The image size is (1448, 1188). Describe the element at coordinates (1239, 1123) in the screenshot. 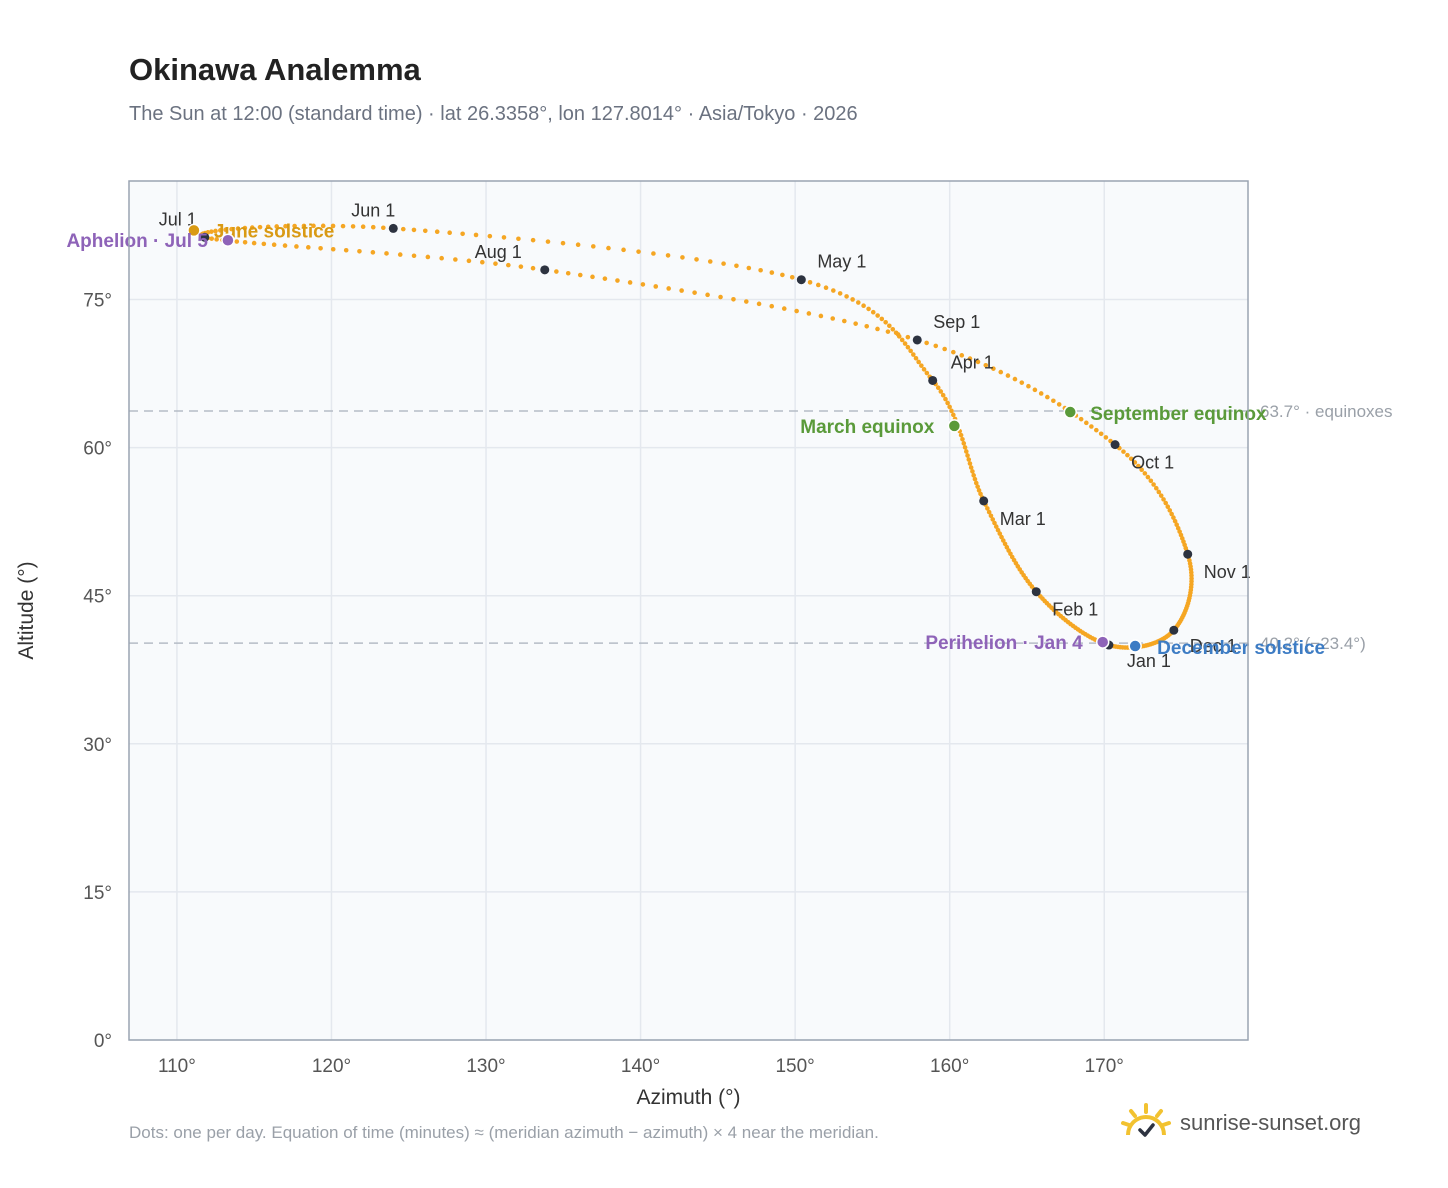

I see `brand-logo: sunrise-sunset.org` at that location.